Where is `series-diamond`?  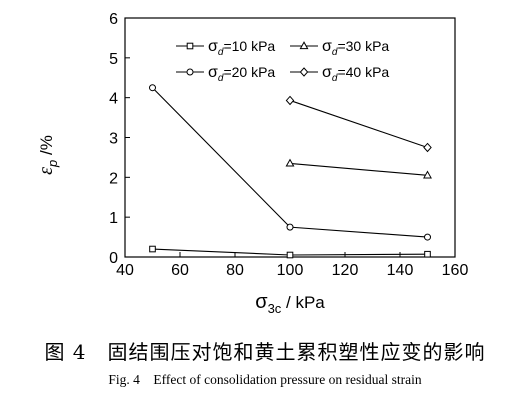
series-diamond is located at coordinates (358, 124).